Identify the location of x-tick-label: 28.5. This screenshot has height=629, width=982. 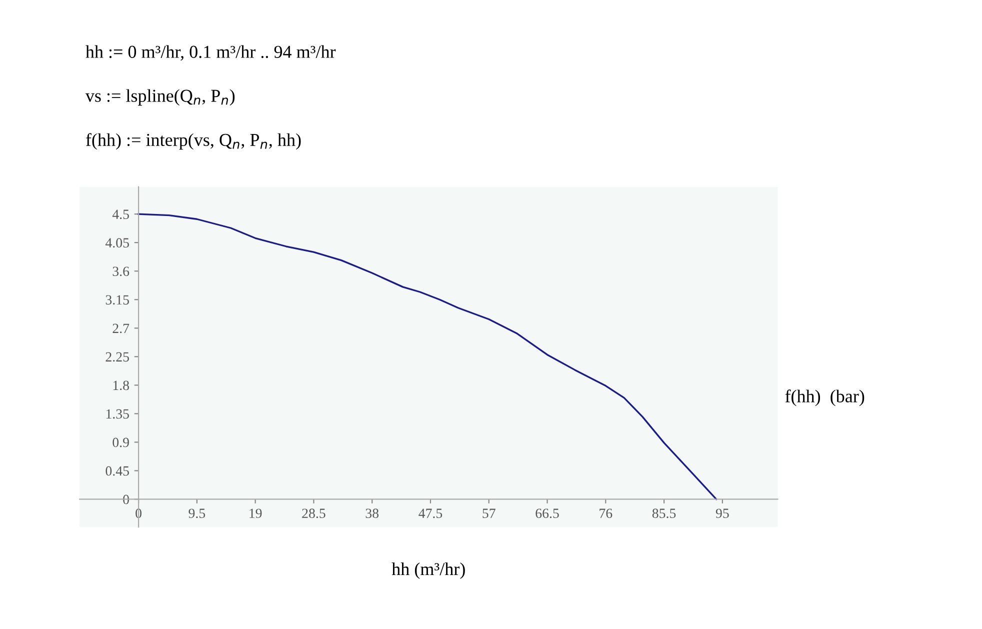
(314, 513).